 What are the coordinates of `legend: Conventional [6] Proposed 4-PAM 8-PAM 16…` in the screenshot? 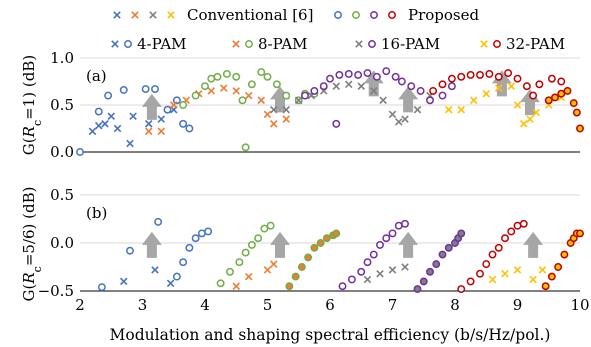 It's located at (338, 29).